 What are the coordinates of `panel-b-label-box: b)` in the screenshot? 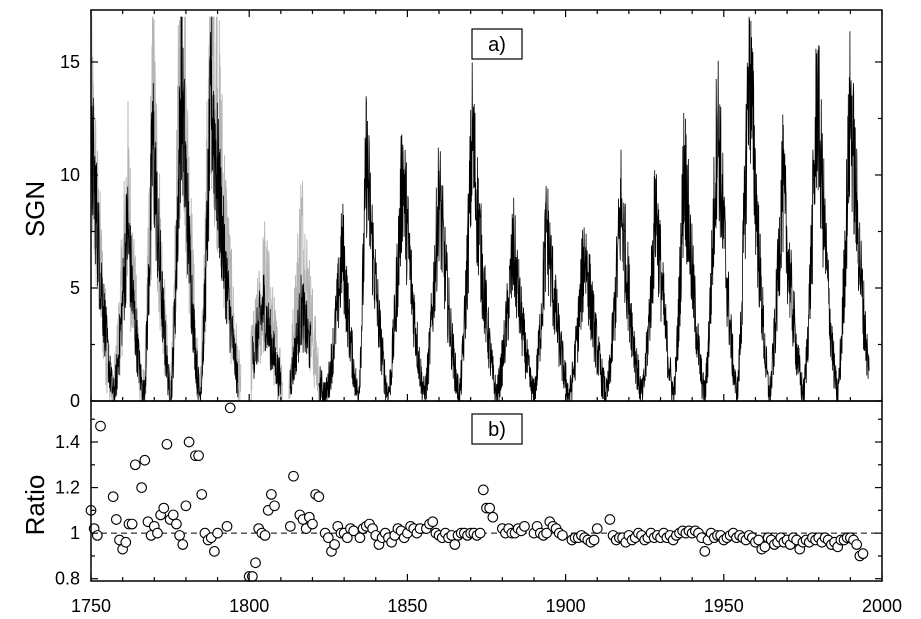 It's located at (497, 429).